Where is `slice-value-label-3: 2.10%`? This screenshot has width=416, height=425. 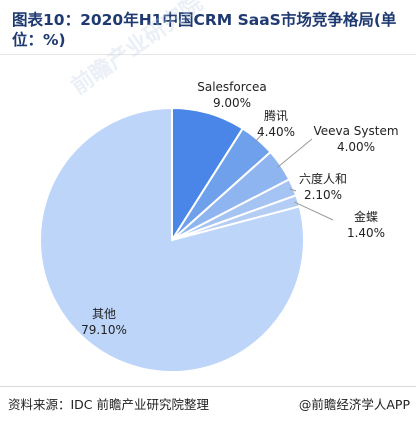 slice-value-label-3: 2.10% is located at coordinates (323, 195).